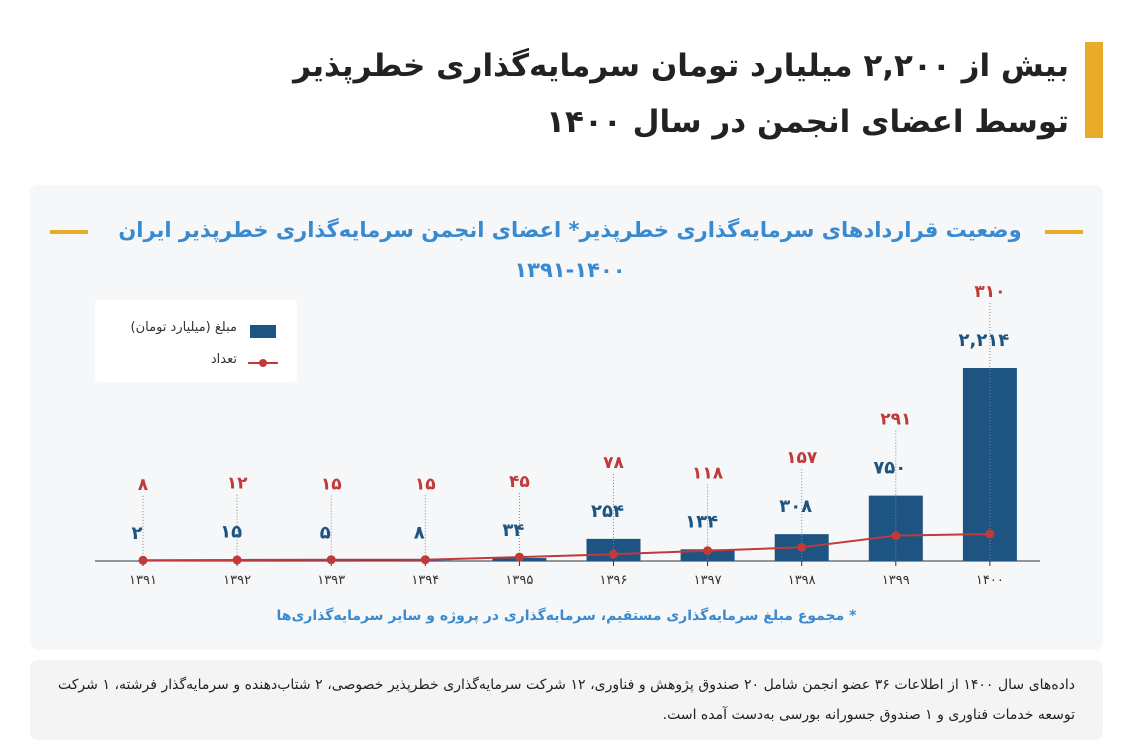 The height and width of the screenshot is (747, 1141). I want to click on x-tick-label: ۱۳۹۴, so click(425, 580).